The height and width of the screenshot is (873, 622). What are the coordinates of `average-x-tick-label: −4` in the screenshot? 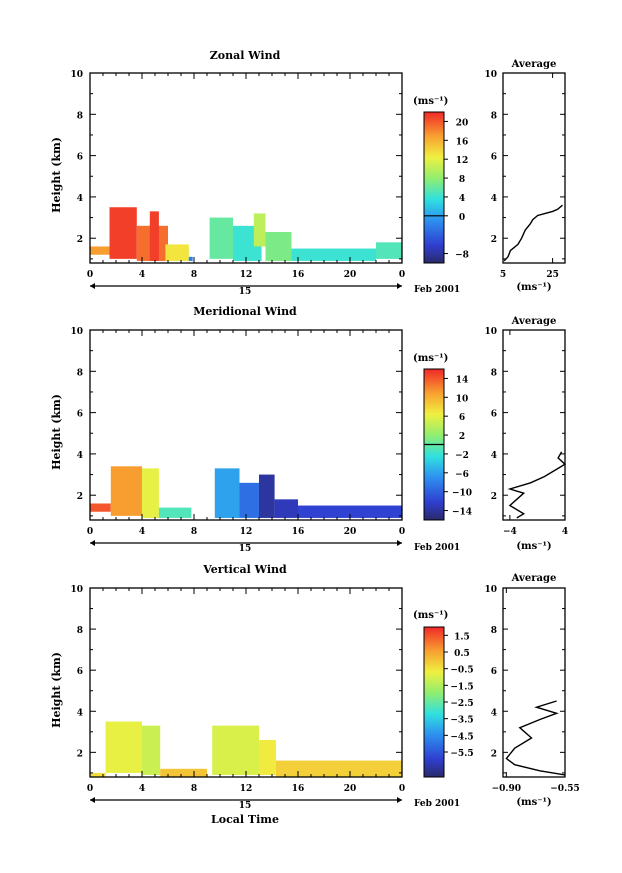 It's located at (510, 532).